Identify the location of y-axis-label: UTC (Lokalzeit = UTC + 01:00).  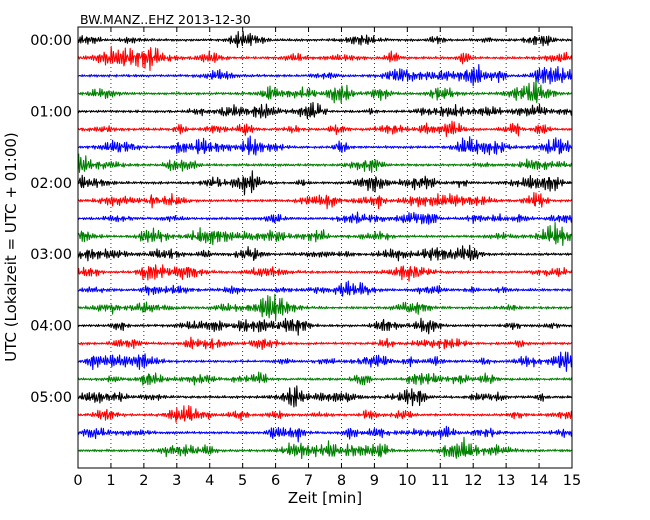
(11, 247).